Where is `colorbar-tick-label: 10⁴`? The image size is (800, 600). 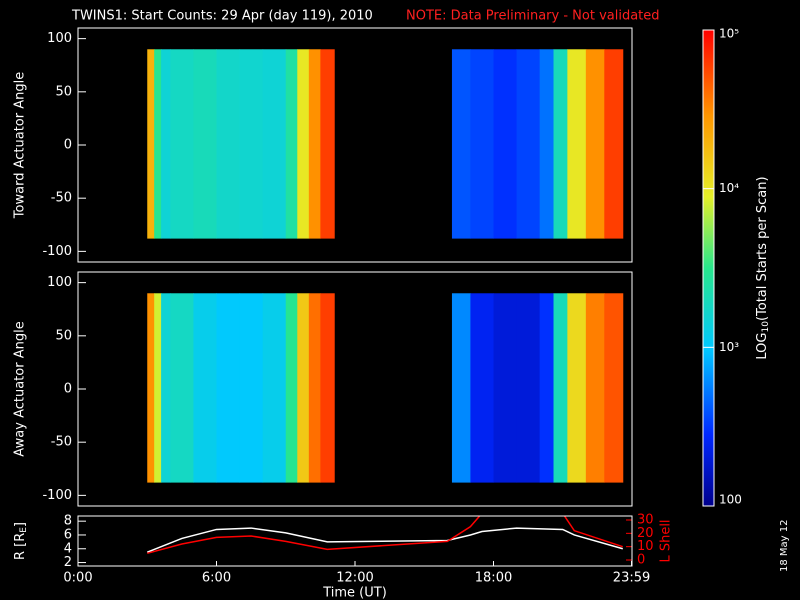
colorbar-tick-label: 10⁴ is located at coordinates (729, 188).